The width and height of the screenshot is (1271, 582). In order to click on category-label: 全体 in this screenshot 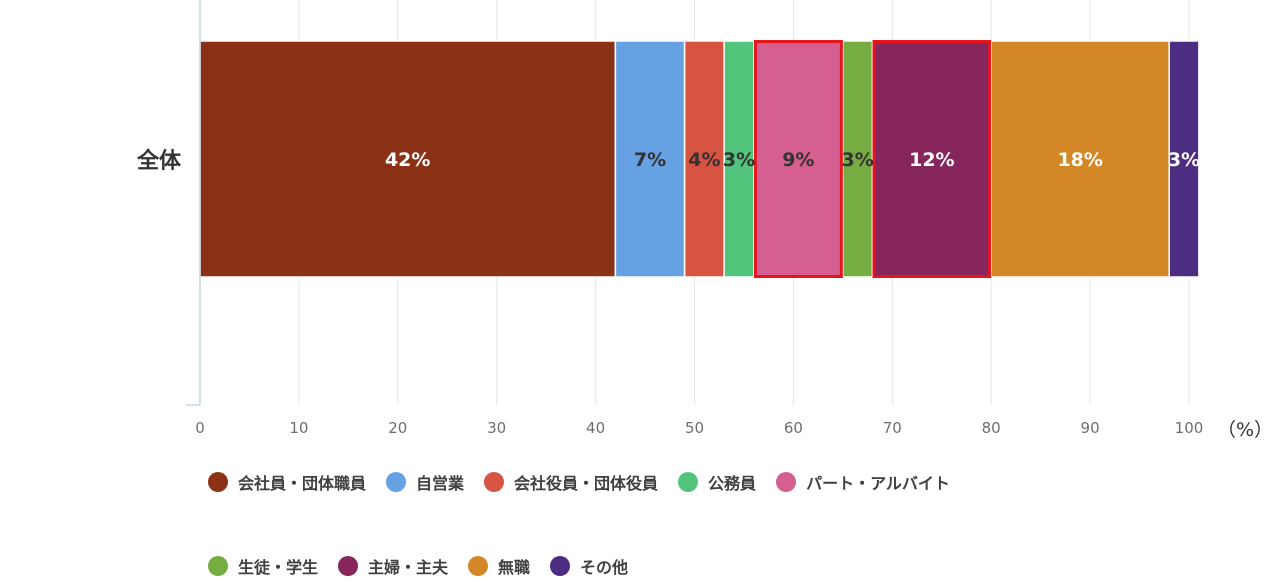, I will do `click(159, 161)`.